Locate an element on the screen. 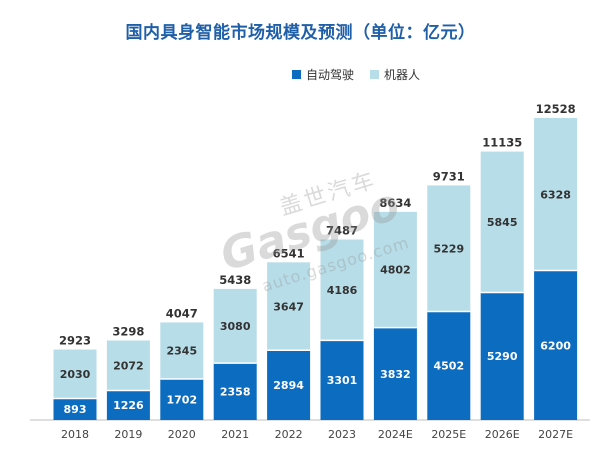 This screenshot has width=601, height=472. bar-autodrive-2020 is located at coordinates (182, 399).